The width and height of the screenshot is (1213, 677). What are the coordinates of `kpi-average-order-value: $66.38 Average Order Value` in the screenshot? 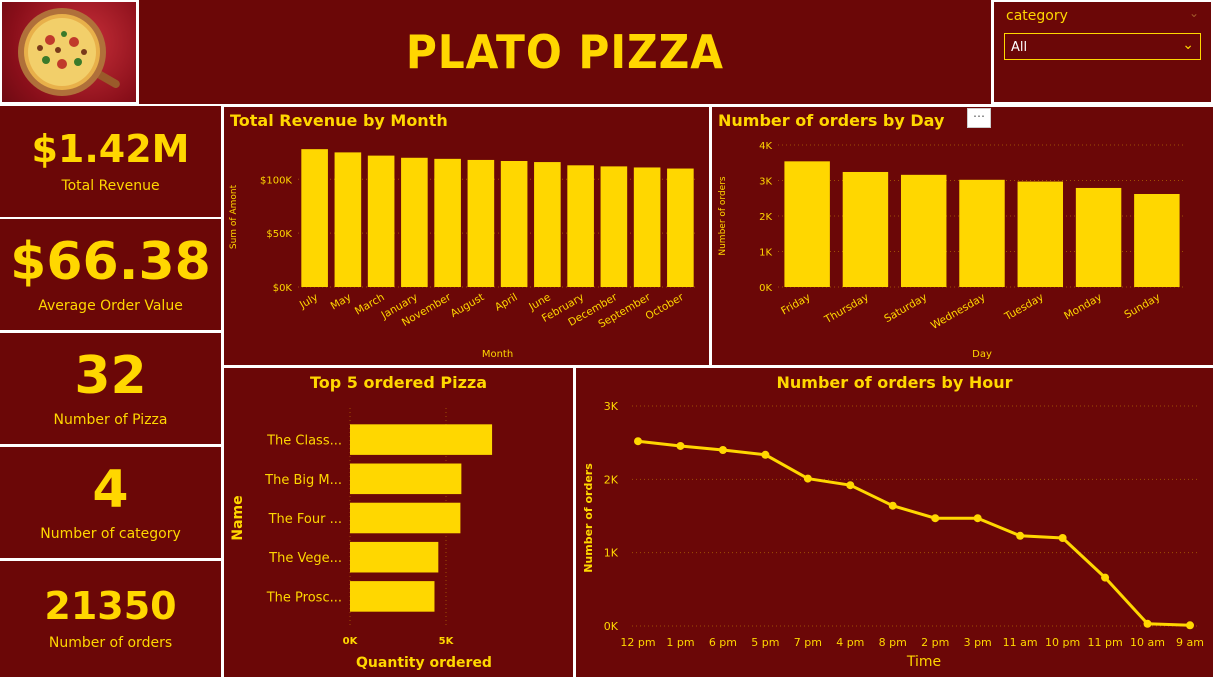 It's located at (110, 274).